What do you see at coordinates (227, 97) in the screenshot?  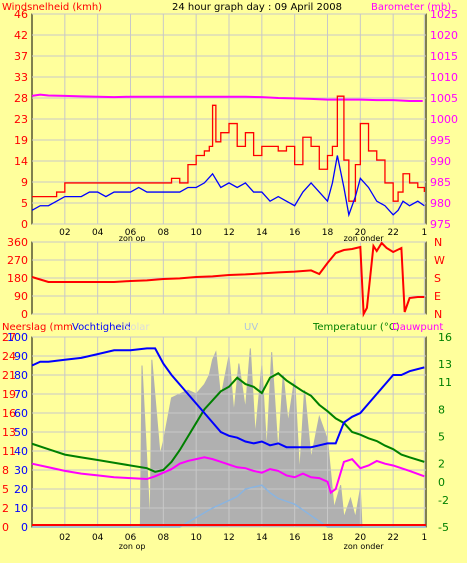 I see `barometer-line` at bounding box center [227, 97].